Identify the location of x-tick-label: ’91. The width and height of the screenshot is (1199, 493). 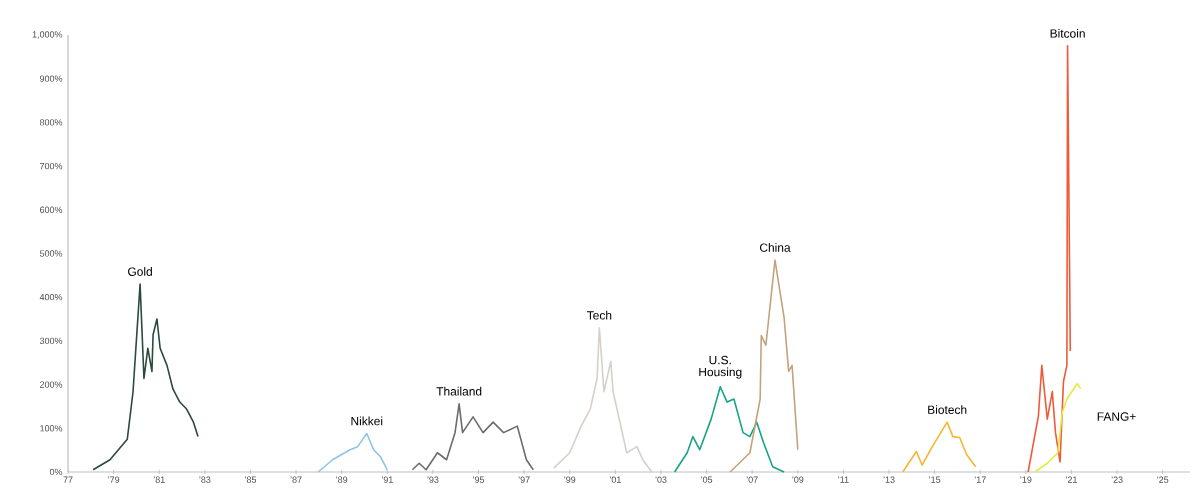
(387, 479).